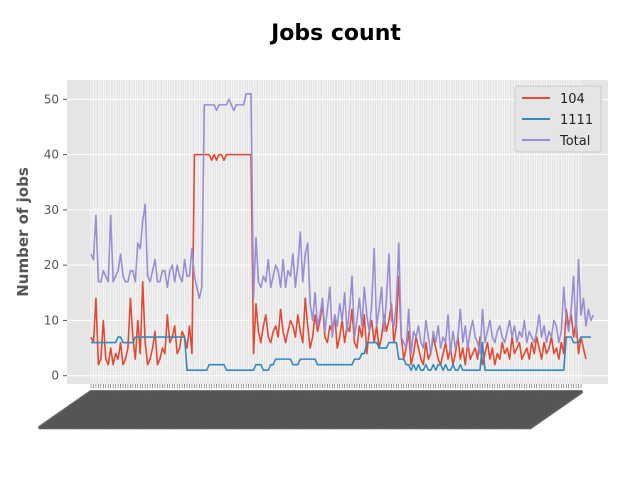  Describe the element at coordinates (51, 99) in the screenshot. I see `y-tick-label: 50` at that location.